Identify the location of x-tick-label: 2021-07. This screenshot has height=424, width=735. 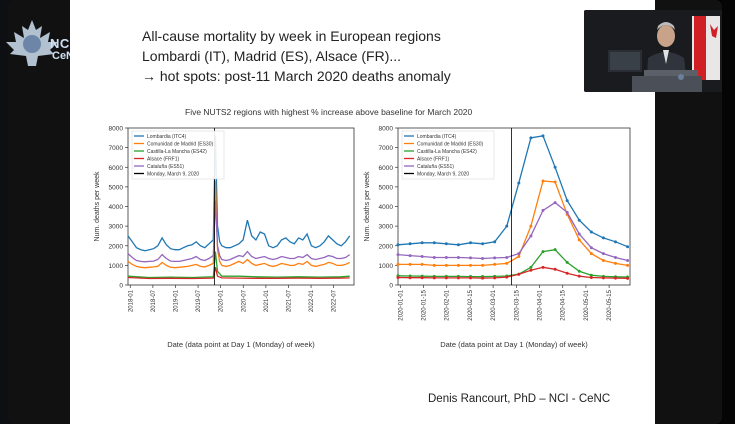
(289, 300).